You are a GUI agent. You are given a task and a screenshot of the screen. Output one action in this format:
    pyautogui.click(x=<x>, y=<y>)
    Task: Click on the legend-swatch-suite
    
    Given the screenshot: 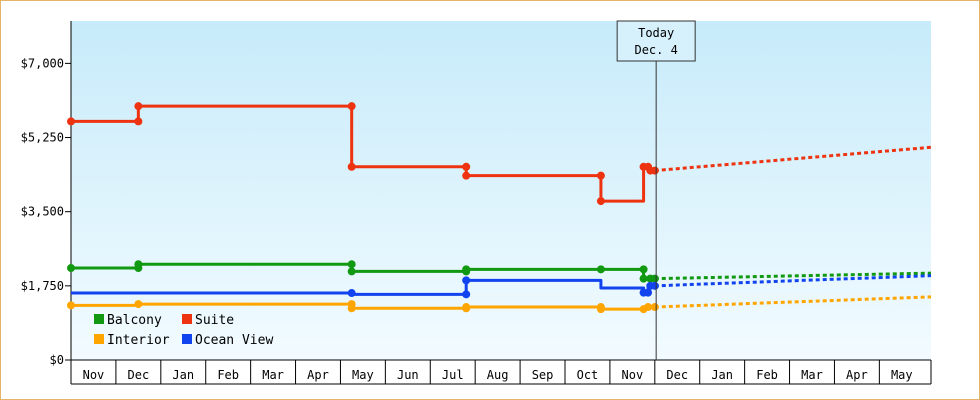 What is the action you would take?
    pyautogui.click(x=187, y=319)
    